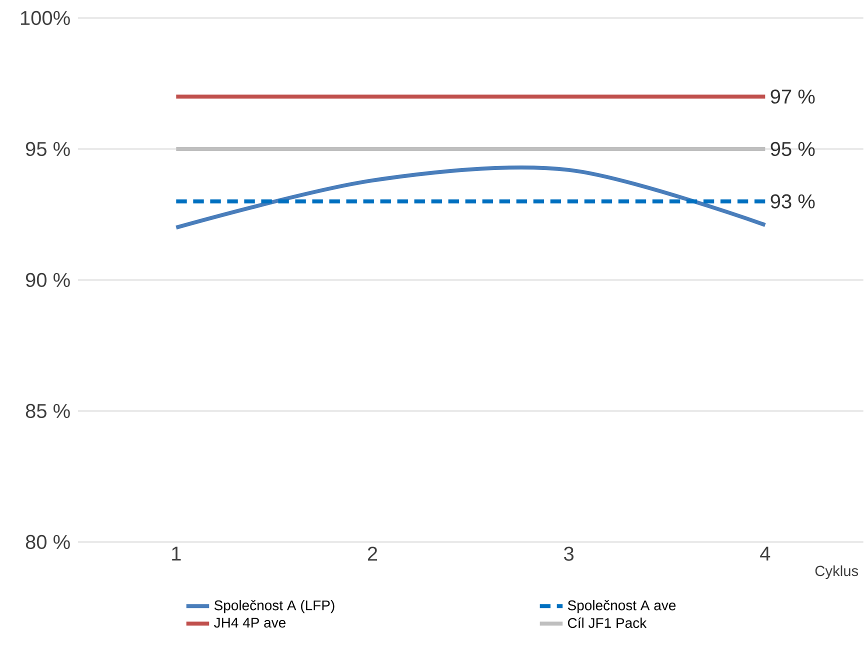 The height and width of the screenshot is (663, 864). I want to click on y-tick-label: 90 %, so click(48, 280).